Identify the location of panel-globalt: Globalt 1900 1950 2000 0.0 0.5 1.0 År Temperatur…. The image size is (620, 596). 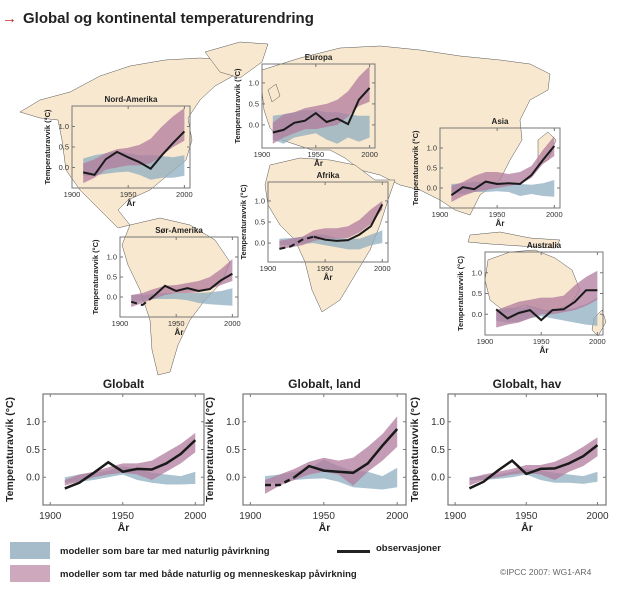
(105, 455).